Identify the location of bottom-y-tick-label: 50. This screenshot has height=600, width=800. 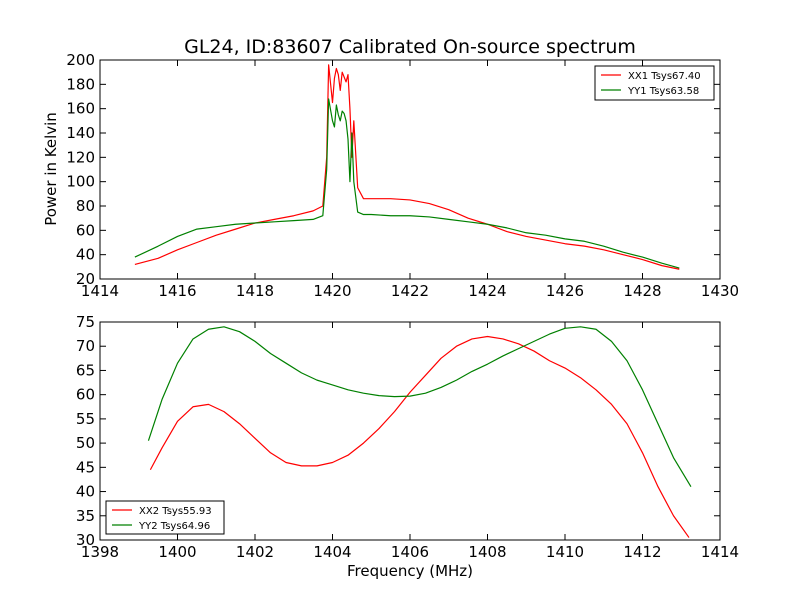
(85, 443).